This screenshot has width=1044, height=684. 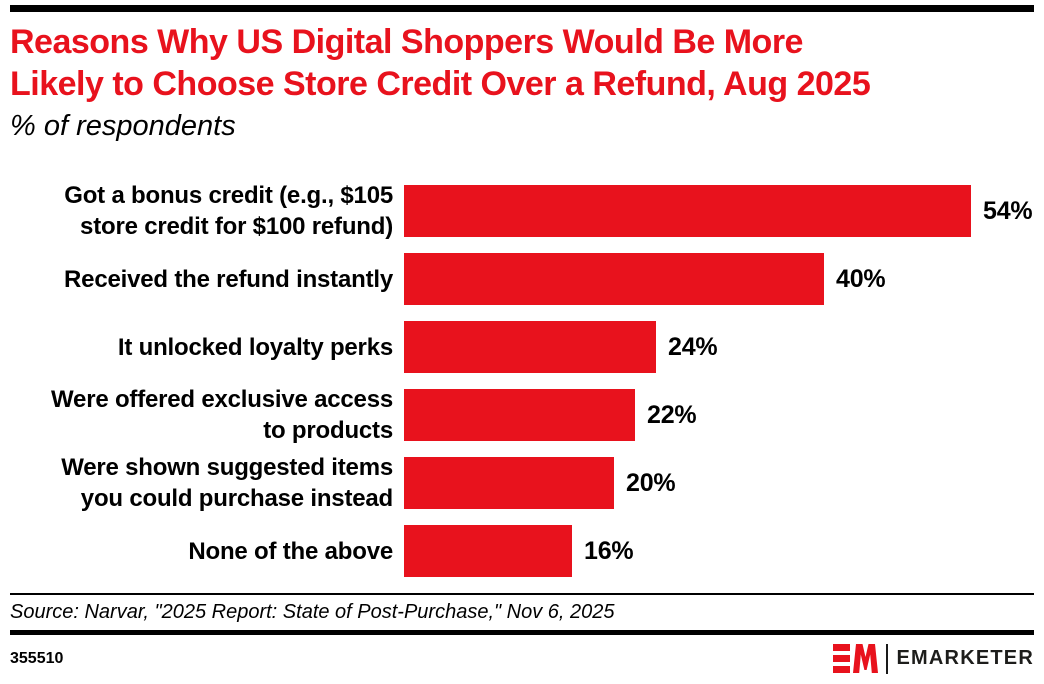 I want to click on brand-name: EMARKETER, so click(x=965, y=658).